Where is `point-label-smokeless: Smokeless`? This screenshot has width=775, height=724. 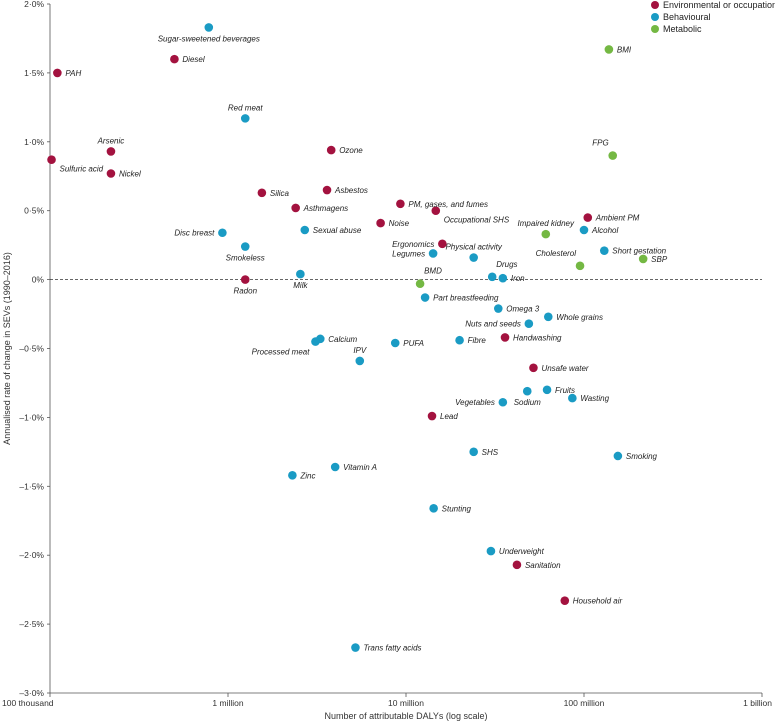 point-label-smokeless: Smokeless is located at coordinates (245, 258).